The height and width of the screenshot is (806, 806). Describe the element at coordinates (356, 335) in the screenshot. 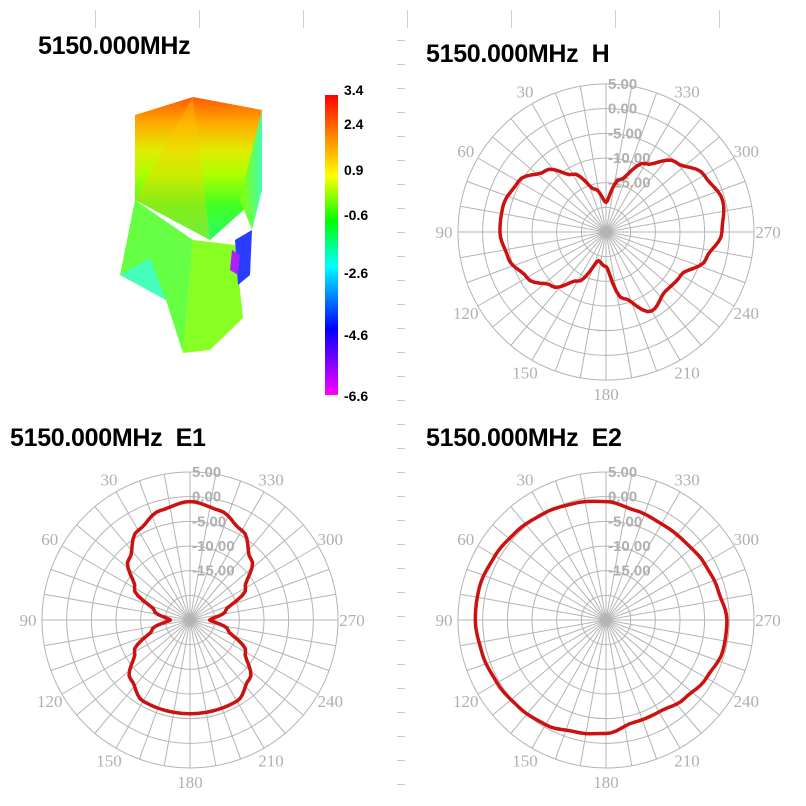

I see `colorbar-tick-label: -4.6` at that location.